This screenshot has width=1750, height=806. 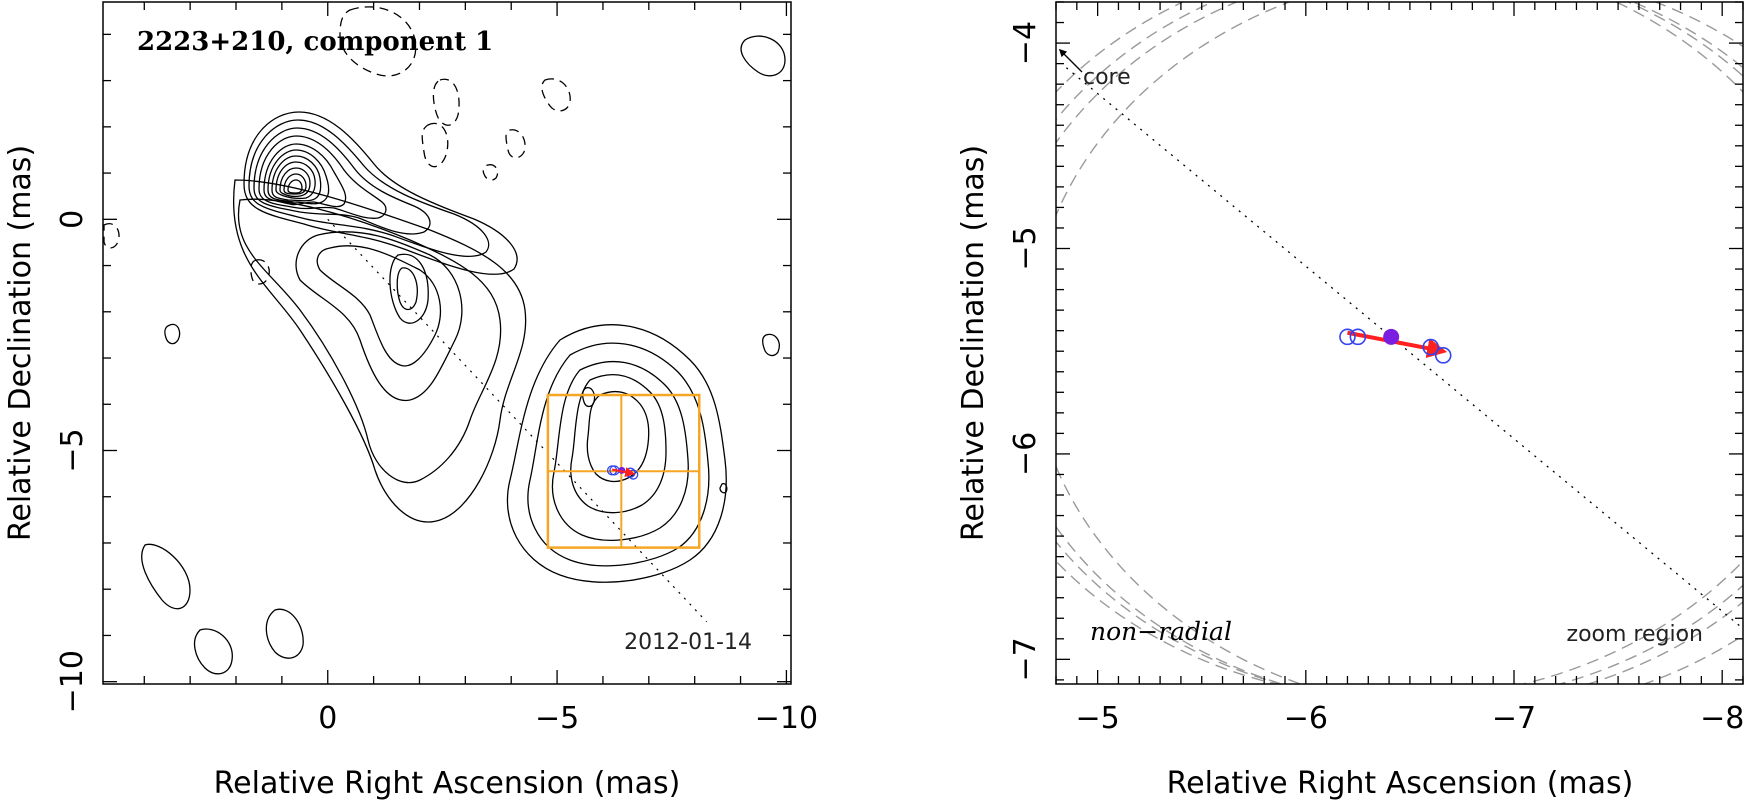 What do you see at coordinates (1107, 77) in the screenshot?
I see `core-label: core` at bounding box center [1107, 77].